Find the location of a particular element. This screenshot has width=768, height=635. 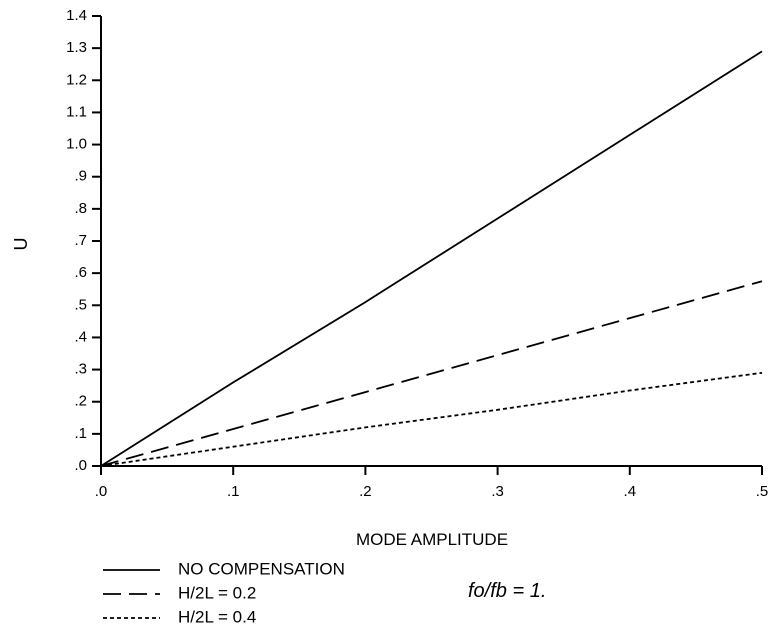

x-tick-label: .3 is located at coordinates (497, 491).